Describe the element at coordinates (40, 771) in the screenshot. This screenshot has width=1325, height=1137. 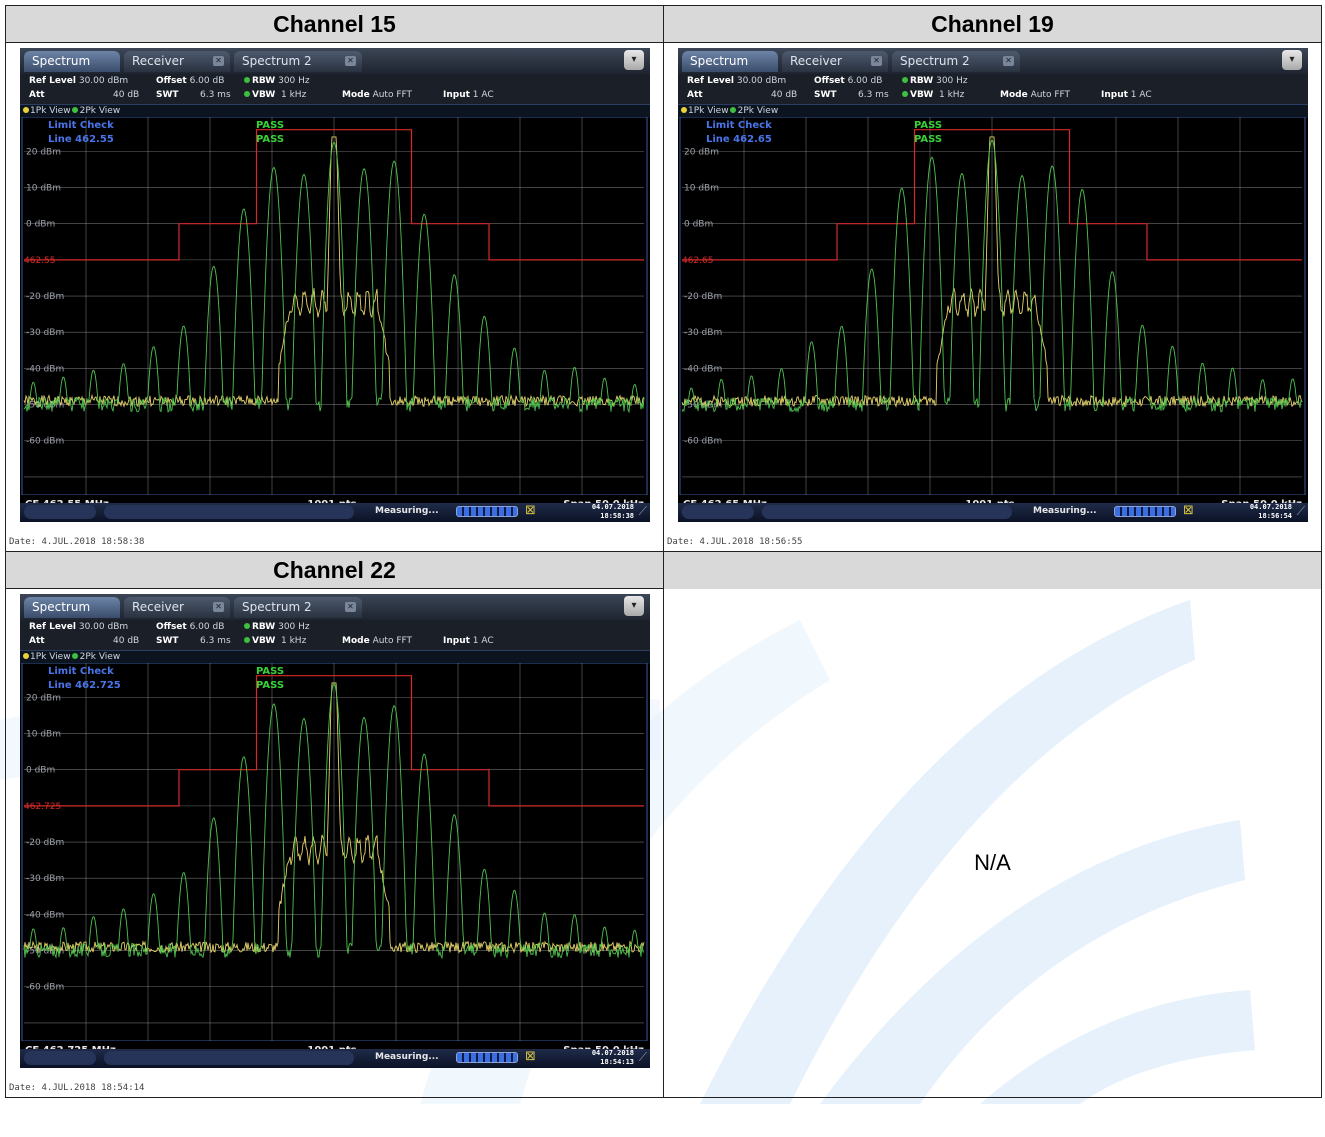
I see `y-axis-label: 0 dBm` at that location.